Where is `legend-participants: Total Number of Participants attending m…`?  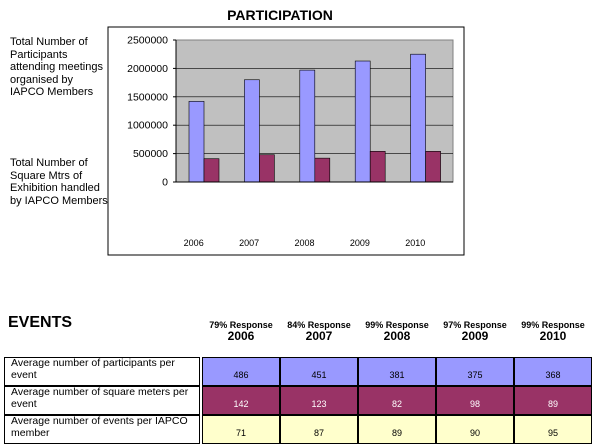
legend-participants: Total Number of Participants attending m… is located at coordinates (56, 67).